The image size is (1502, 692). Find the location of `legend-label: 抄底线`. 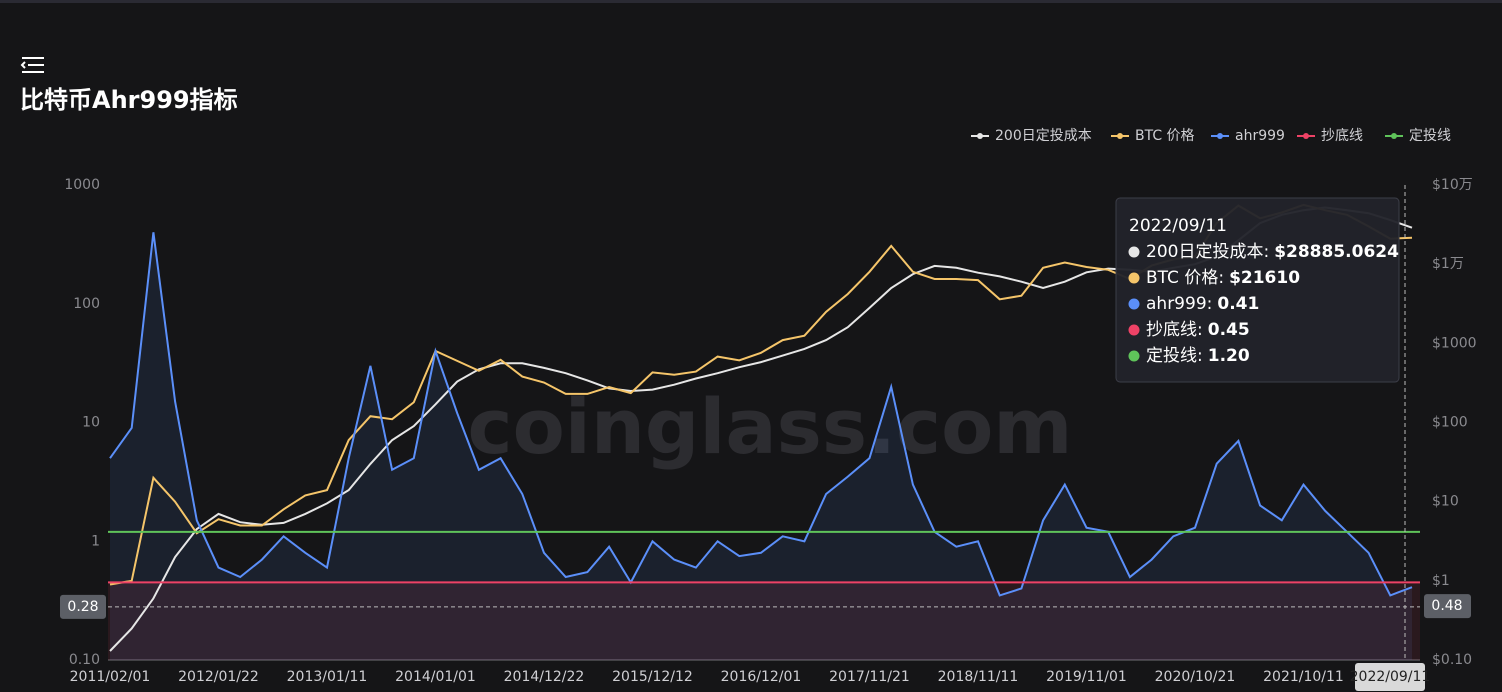

legend-label: 抄底线 is located at coordinates (1342, 136).